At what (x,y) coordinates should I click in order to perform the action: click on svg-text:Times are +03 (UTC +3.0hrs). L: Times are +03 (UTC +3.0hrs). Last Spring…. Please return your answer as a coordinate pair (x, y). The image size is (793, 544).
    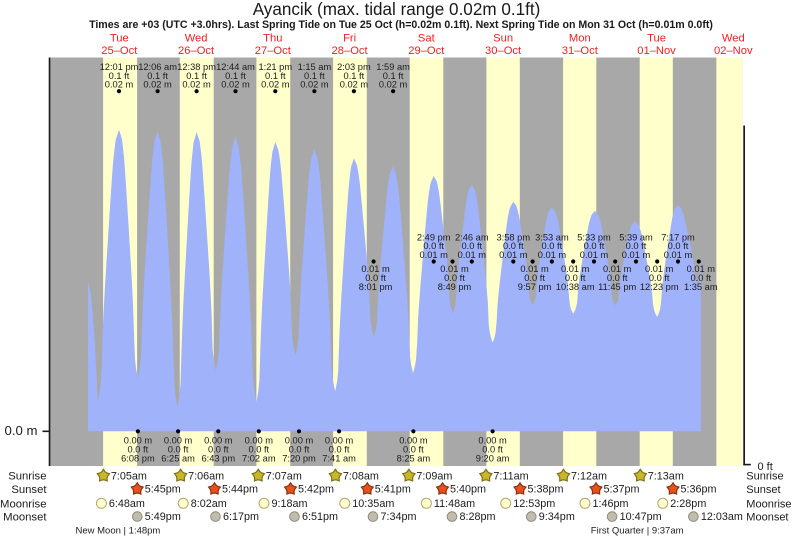
    Looking at the image, I should click on (401, 25).